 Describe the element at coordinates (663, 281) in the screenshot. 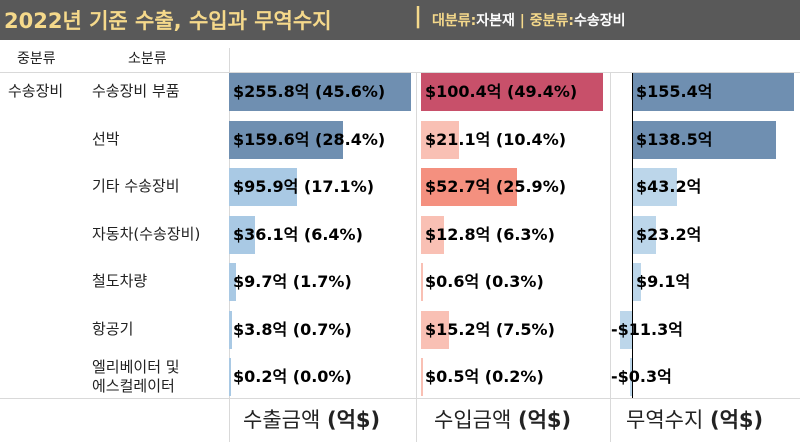

I see `data-label: $9.1억` at that location.